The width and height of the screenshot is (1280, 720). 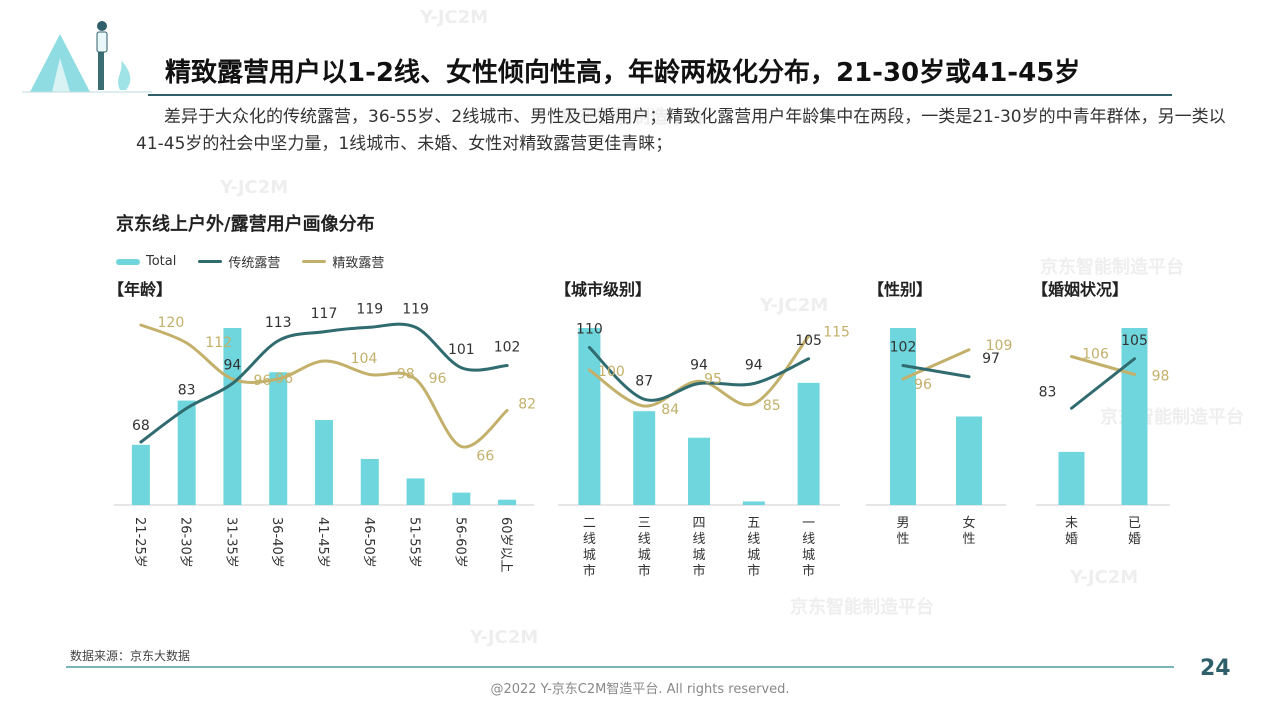 What do you see at coordinates (210, 261) in the screenshot?
I see `legend-swatch-traditional` at bounding box center [210, 261].